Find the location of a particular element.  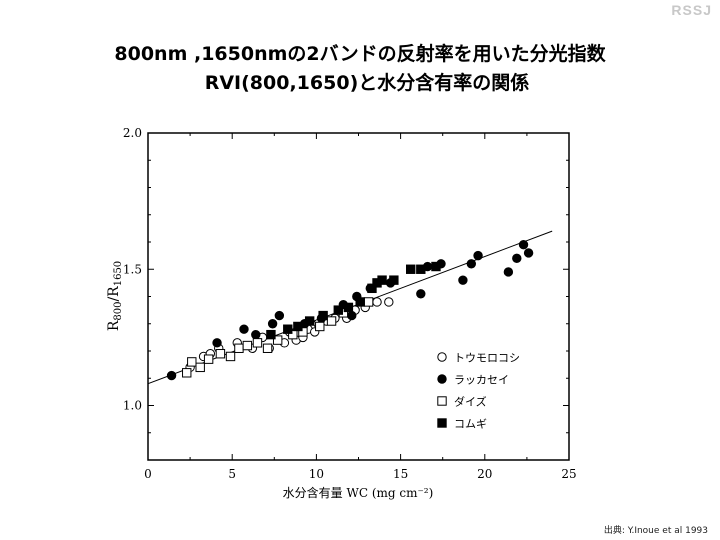

source-citation: 出典: Y.Inoue et al 1993 is located at coordinates (655, 531).